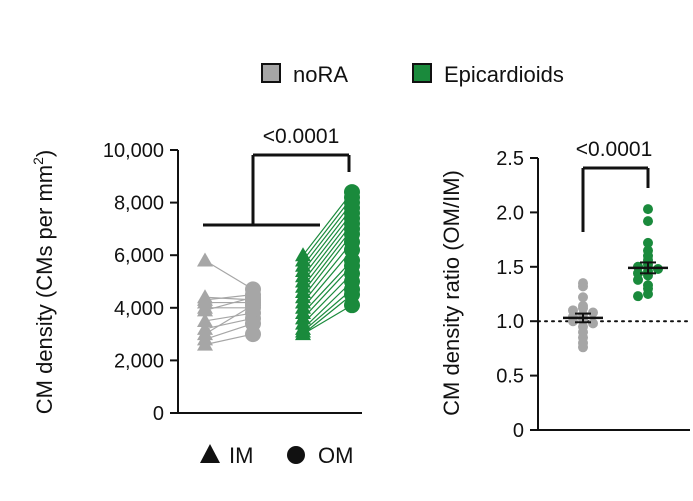 This screenshot has height=501, width=693. I want to click on left-y-tick-label: 4,000, so click(139, 309).